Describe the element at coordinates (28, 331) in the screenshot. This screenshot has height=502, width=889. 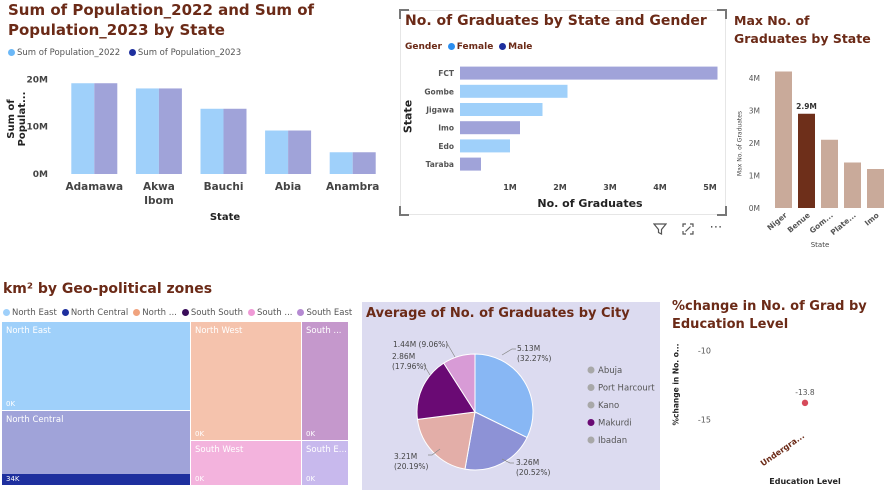
I see `treemap-cell-label: North East` at that location.